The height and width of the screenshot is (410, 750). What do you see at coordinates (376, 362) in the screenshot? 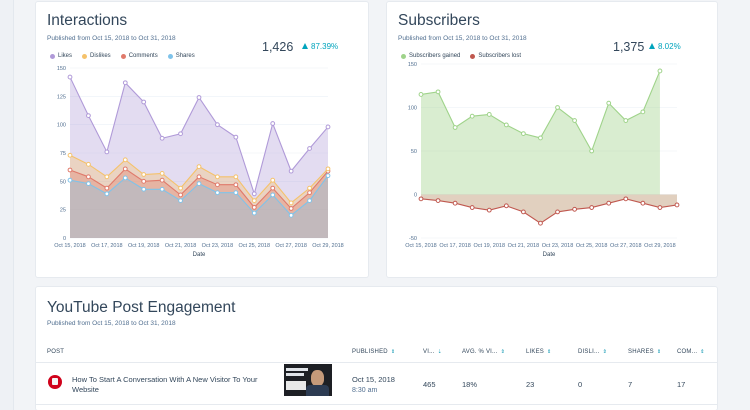
I see `table-header-divider` at bounding box center [376, 362].